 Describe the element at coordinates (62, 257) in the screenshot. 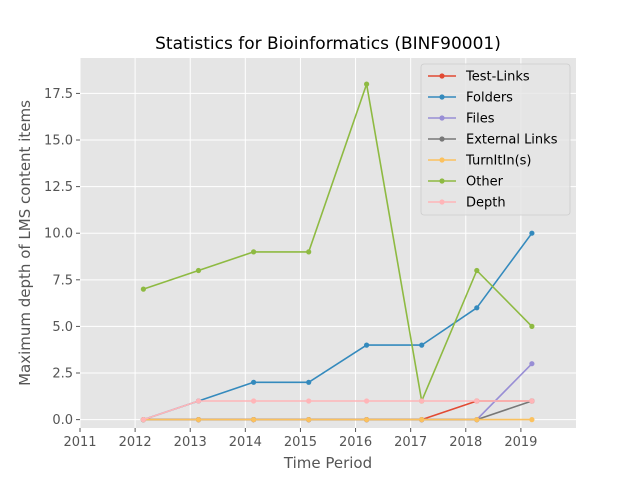

I see `y-axis-ticks: 0.0 2.5 5.0 7.5 10.0 12.5 15.0 17.5` at that location.